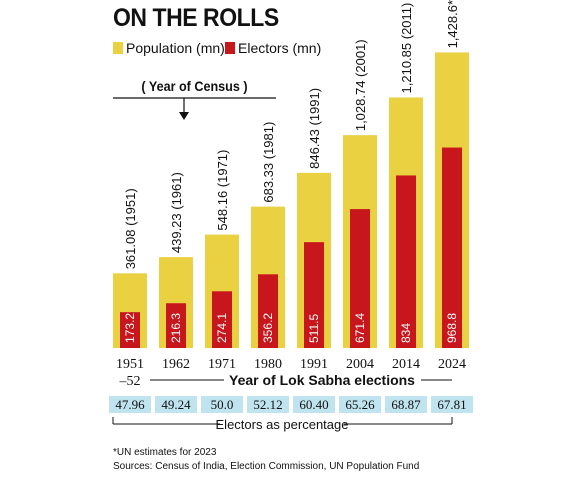  What do you see at coordinates (176, 212) in the screenshot?
I see `population-label: 439.23 (1961)` at bounding box center [176, 212].